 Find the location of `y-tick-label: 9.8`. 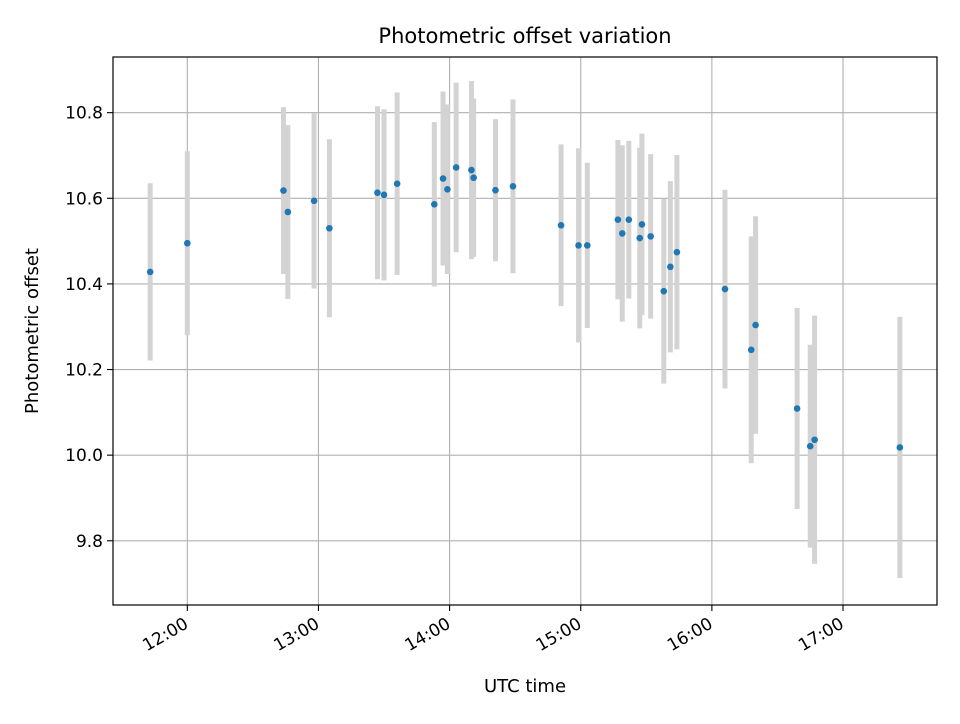

y-tick-label: 9.8 is located at coordinates (89, 542).